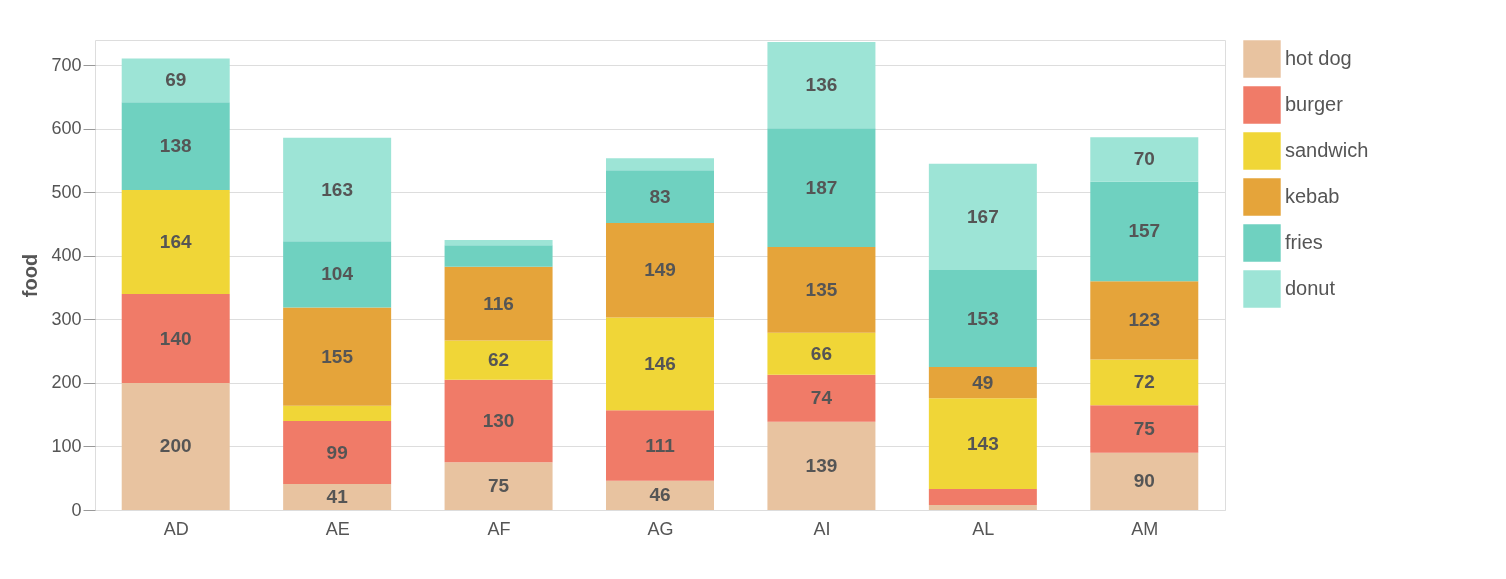  I want to click on x-tick-label: AE, so click(337, 528).